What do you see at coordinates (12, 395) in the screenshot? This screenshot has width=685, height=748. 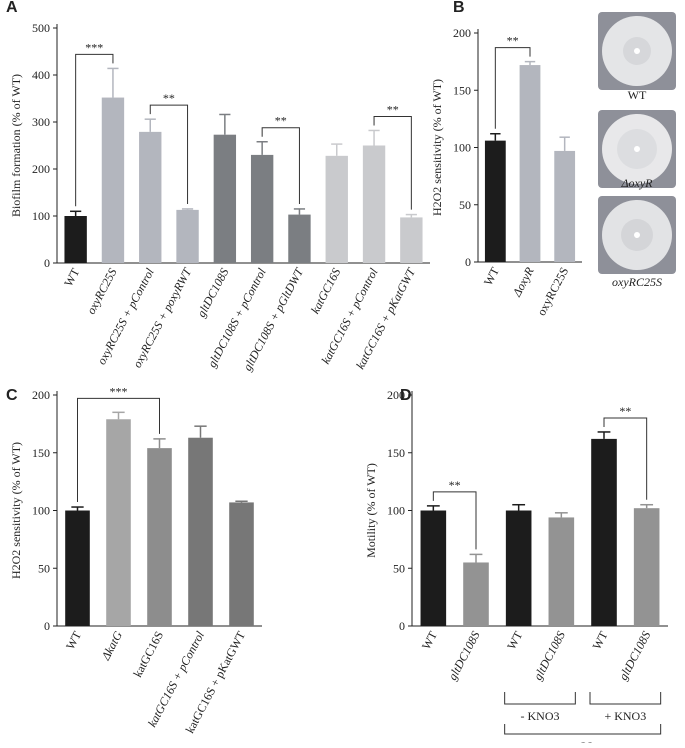 I see `panel-label: C` at bounding box center [12, 395].